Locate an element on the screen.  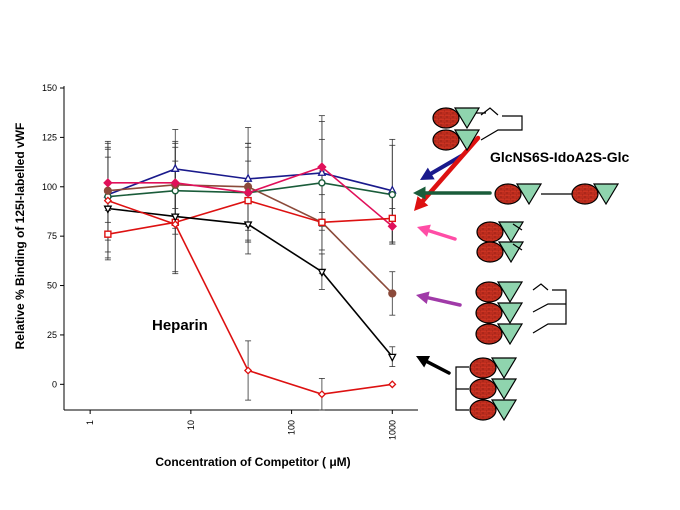
y-tick-label: 100 is located at coordinates (49, 187).